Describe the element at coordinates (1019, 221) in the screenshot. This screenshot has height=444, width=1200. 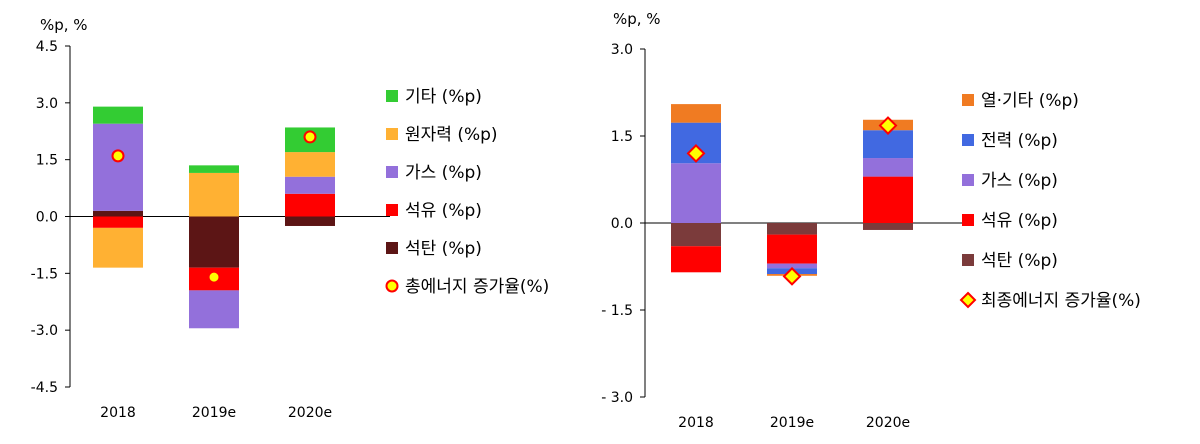
I see `chart-1-legend-label: 석유 (%p)` at that location.